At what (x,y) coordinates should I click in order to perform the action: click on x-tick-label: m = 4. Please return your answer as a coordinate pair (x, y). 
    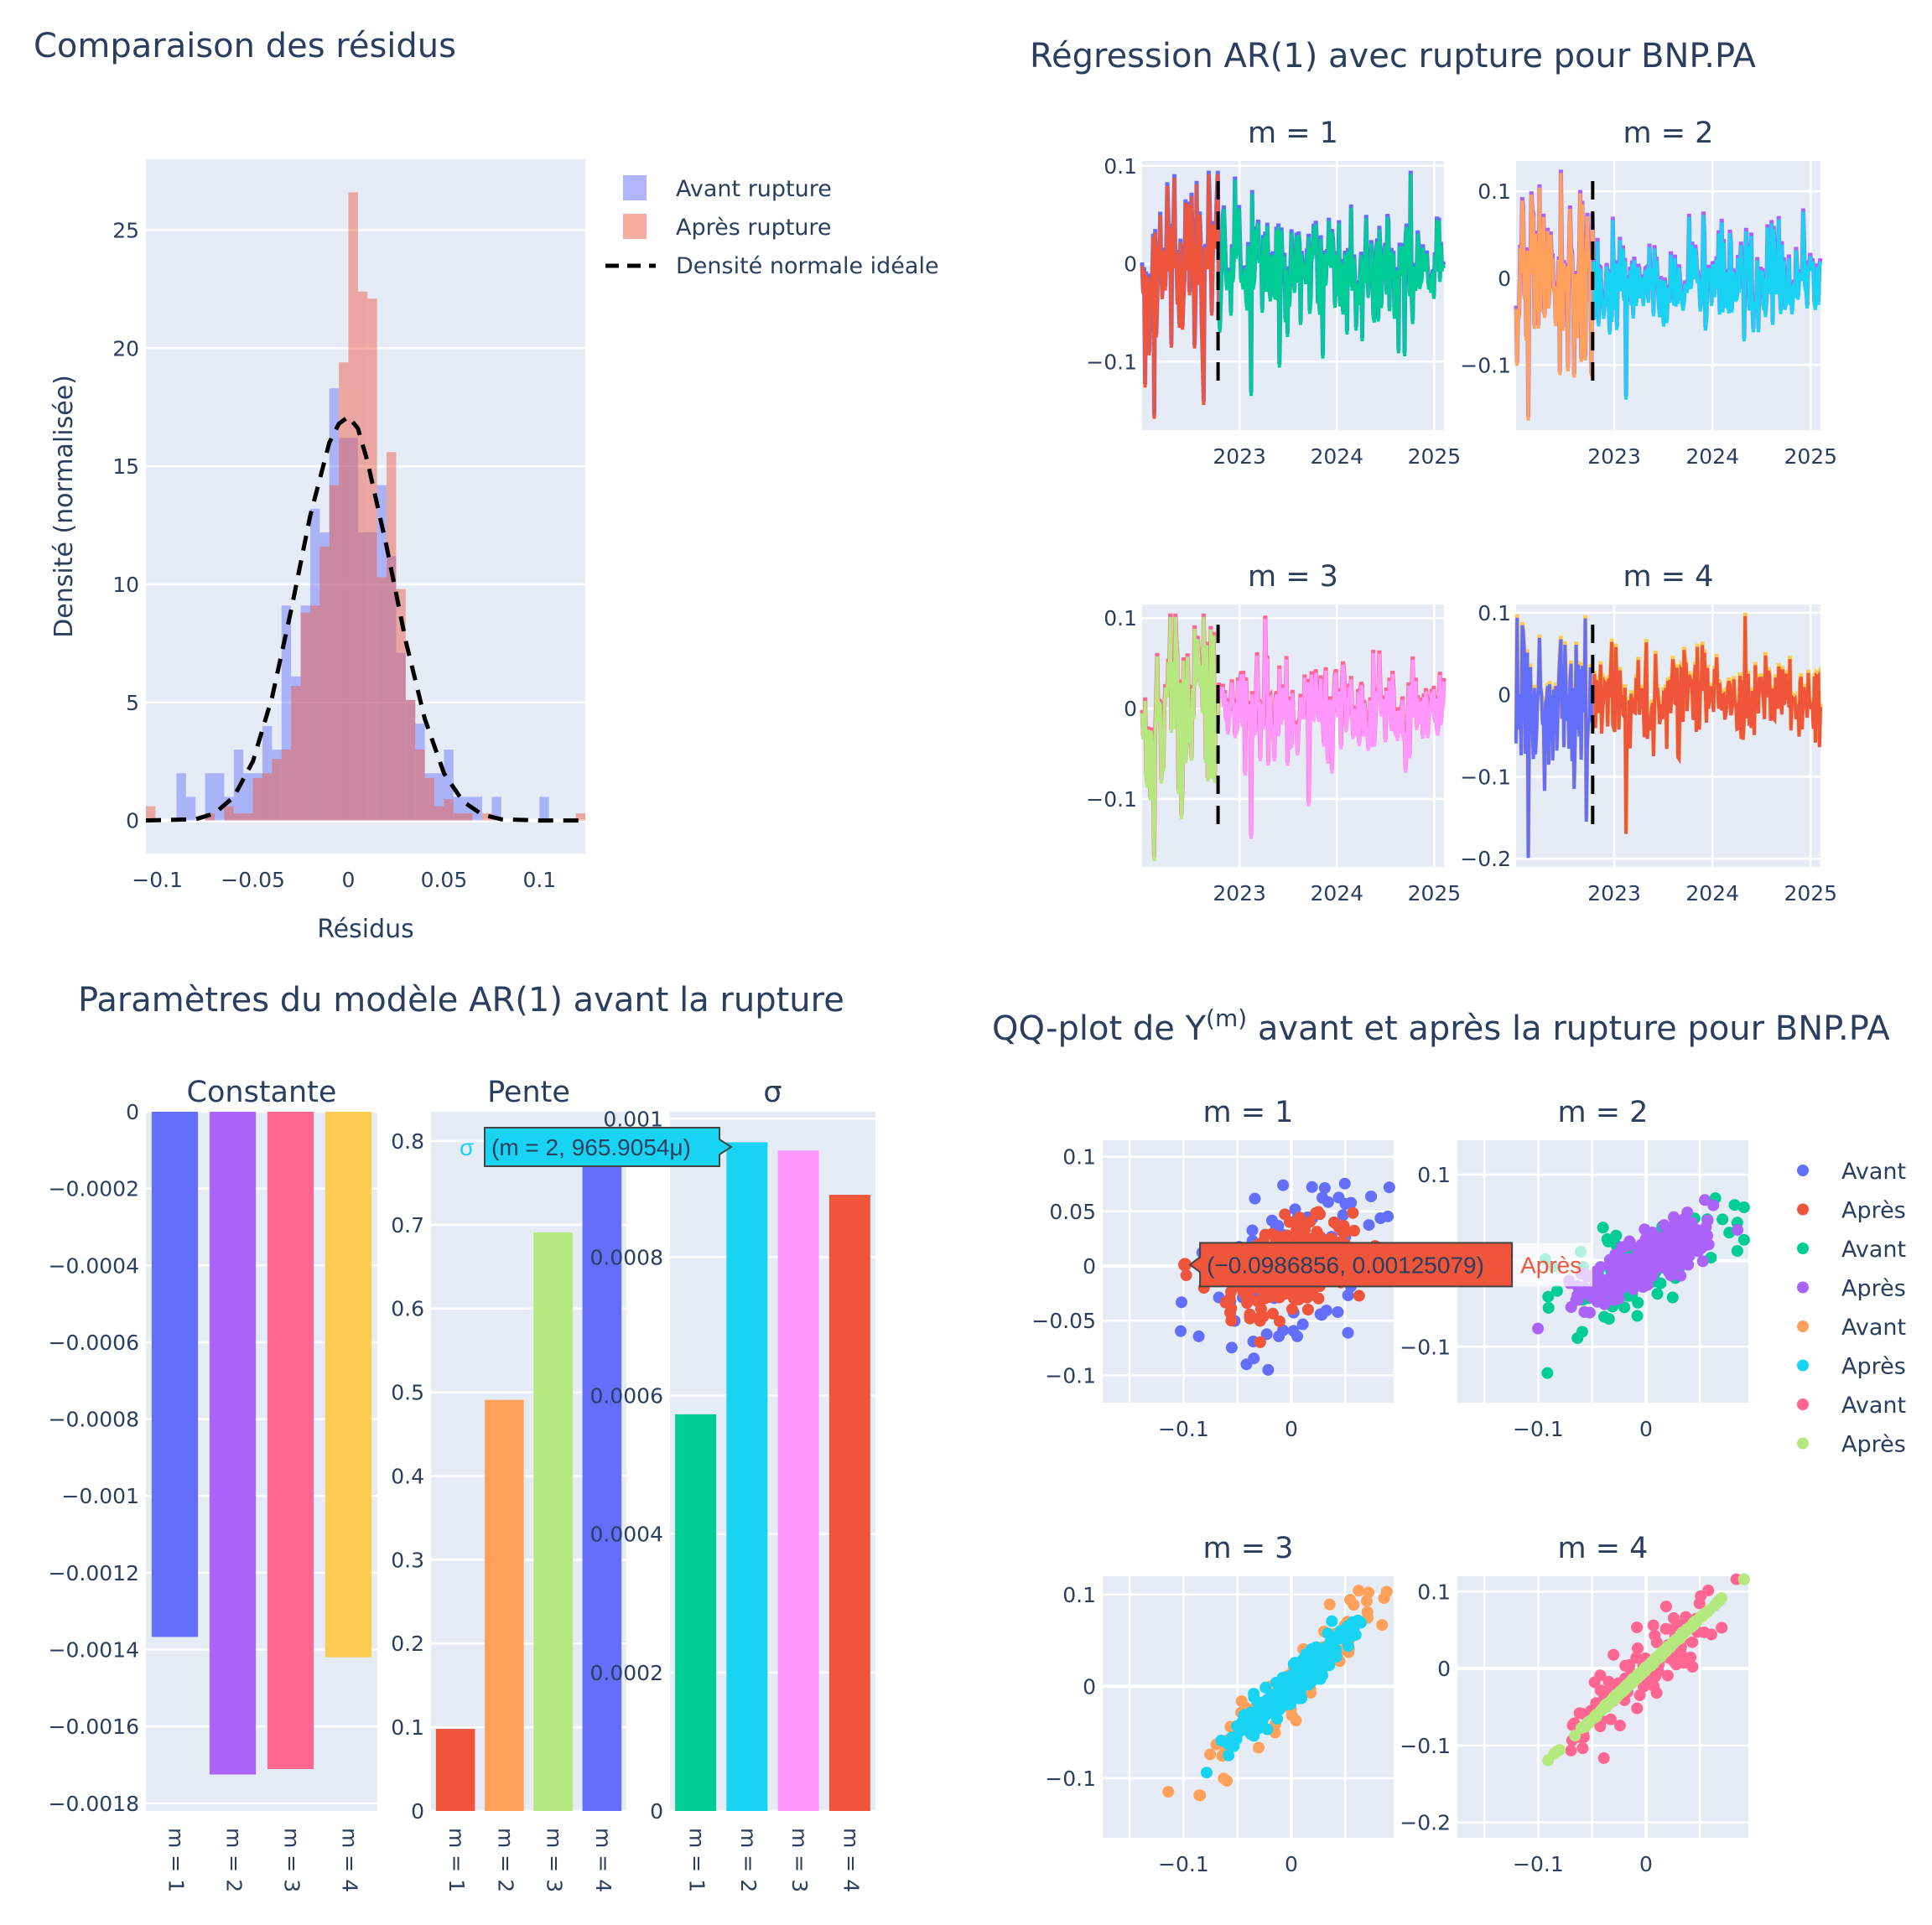
    Looking at the image, I should click on (350, 1860).